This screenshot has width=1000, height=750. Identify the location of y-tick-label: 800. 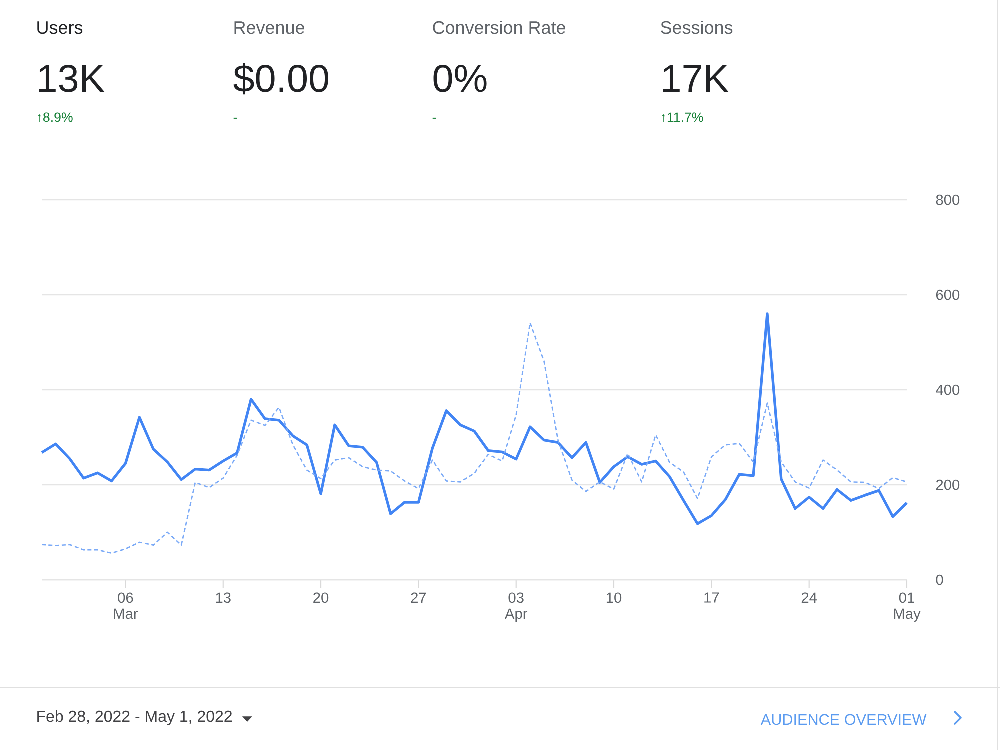
(948, 200).